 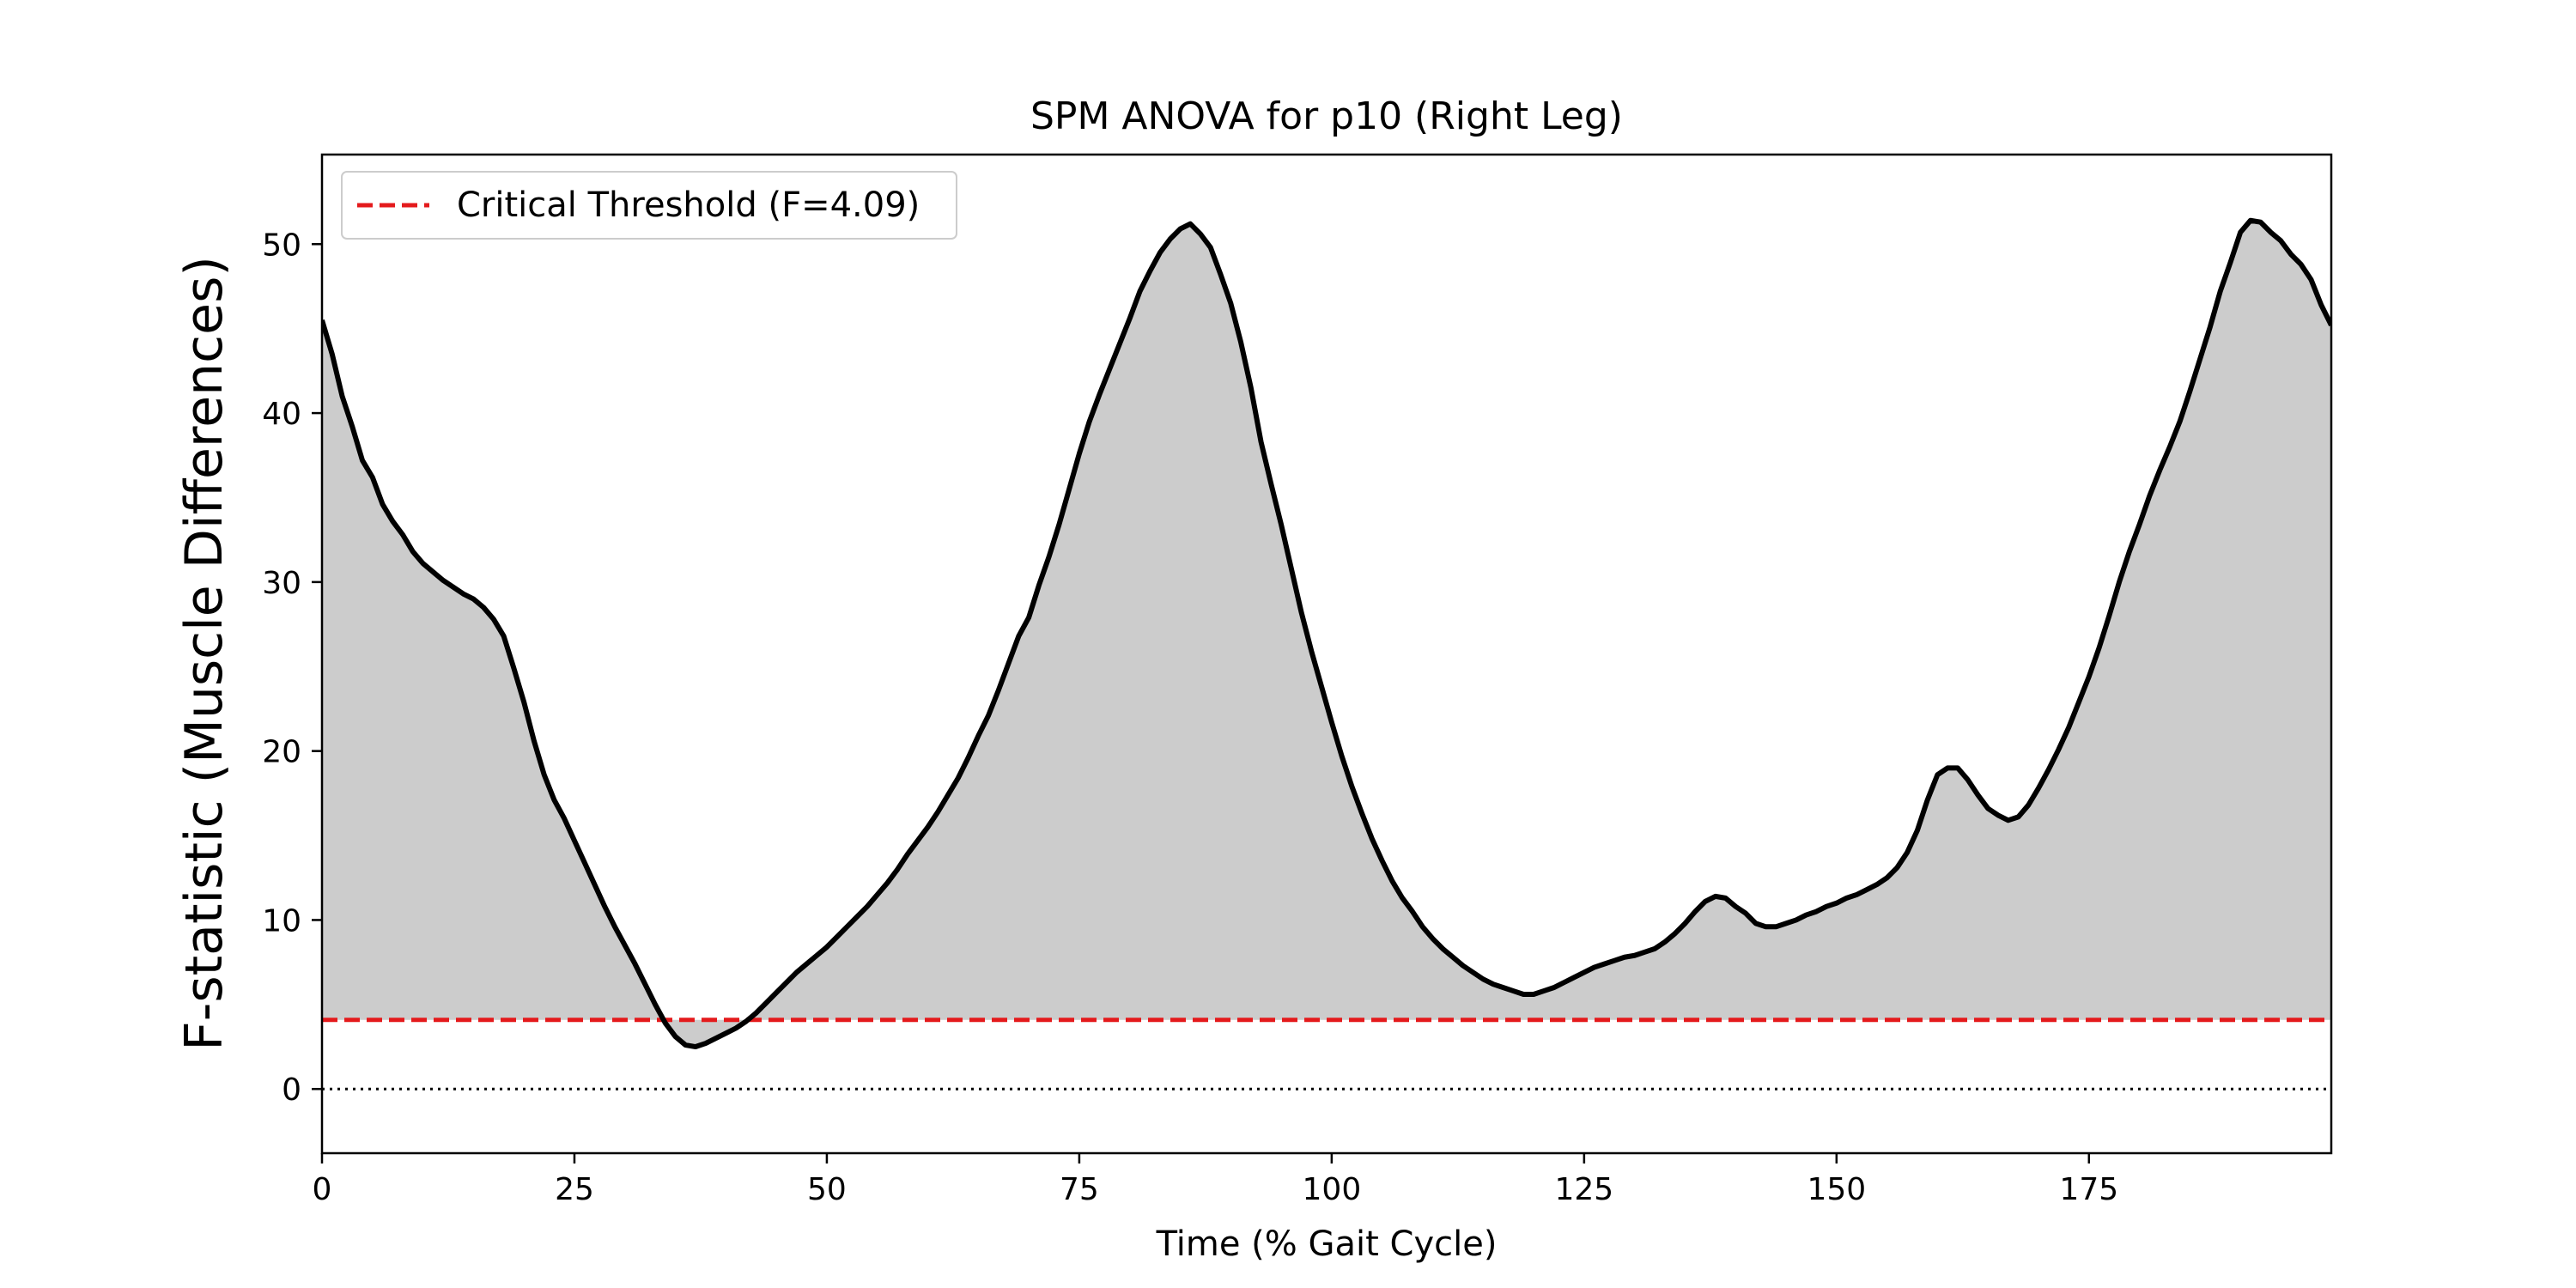 What do you see at coordinates (204, 653) in the screenshot?
I see `y-axis-label: F-statistic (Muscle Differences)` at bounding box center [204, 653].